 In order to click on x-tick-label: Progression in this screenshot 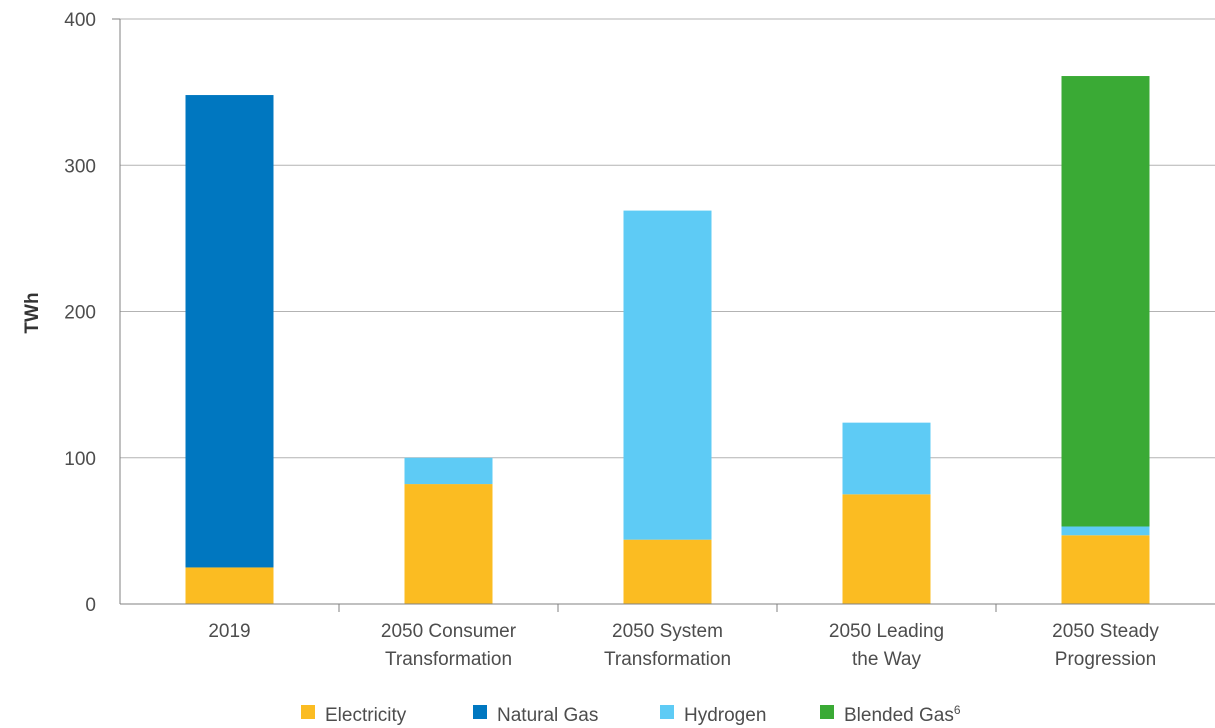, I will do `click(1105, 659)`.